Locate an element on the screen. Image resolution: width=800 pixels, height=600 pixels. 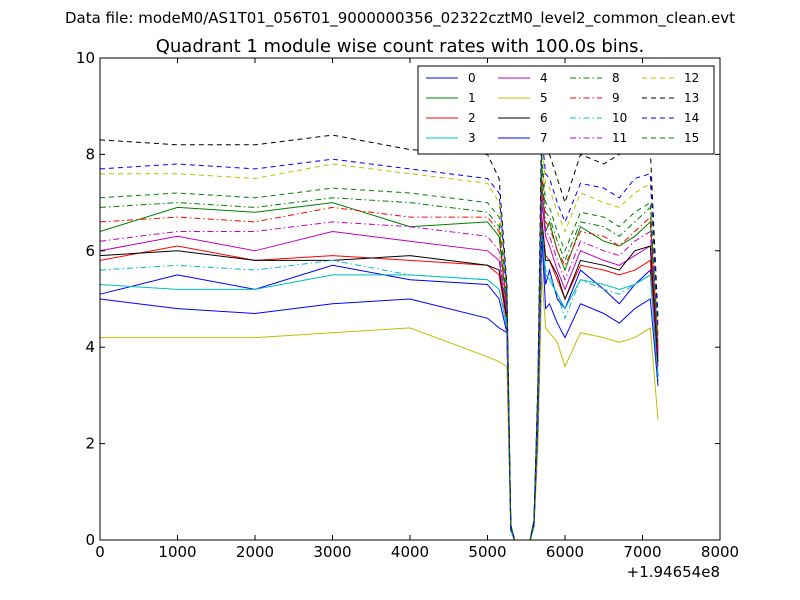
legend-label-1: 1 is located at coordinates (472, 98).